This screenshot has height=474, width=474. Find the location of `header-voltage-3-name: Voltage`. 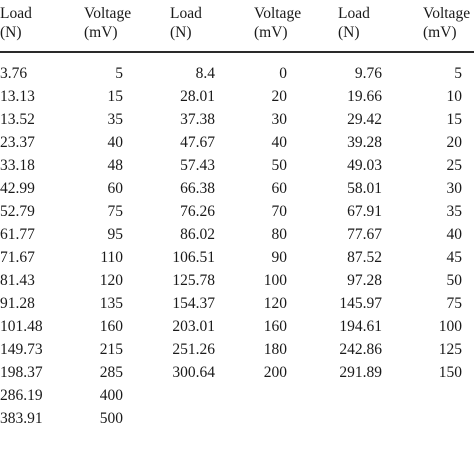

header-voltage-3-name: Voltage is located at coordinates (447, 13).